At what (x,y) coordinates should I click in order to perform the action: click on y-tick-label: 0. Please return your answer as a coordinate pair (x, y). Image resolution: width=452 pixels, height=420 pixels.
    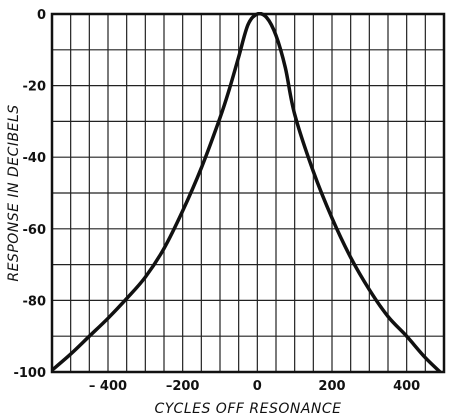
    Looking at the image, I should click on (41, 15).